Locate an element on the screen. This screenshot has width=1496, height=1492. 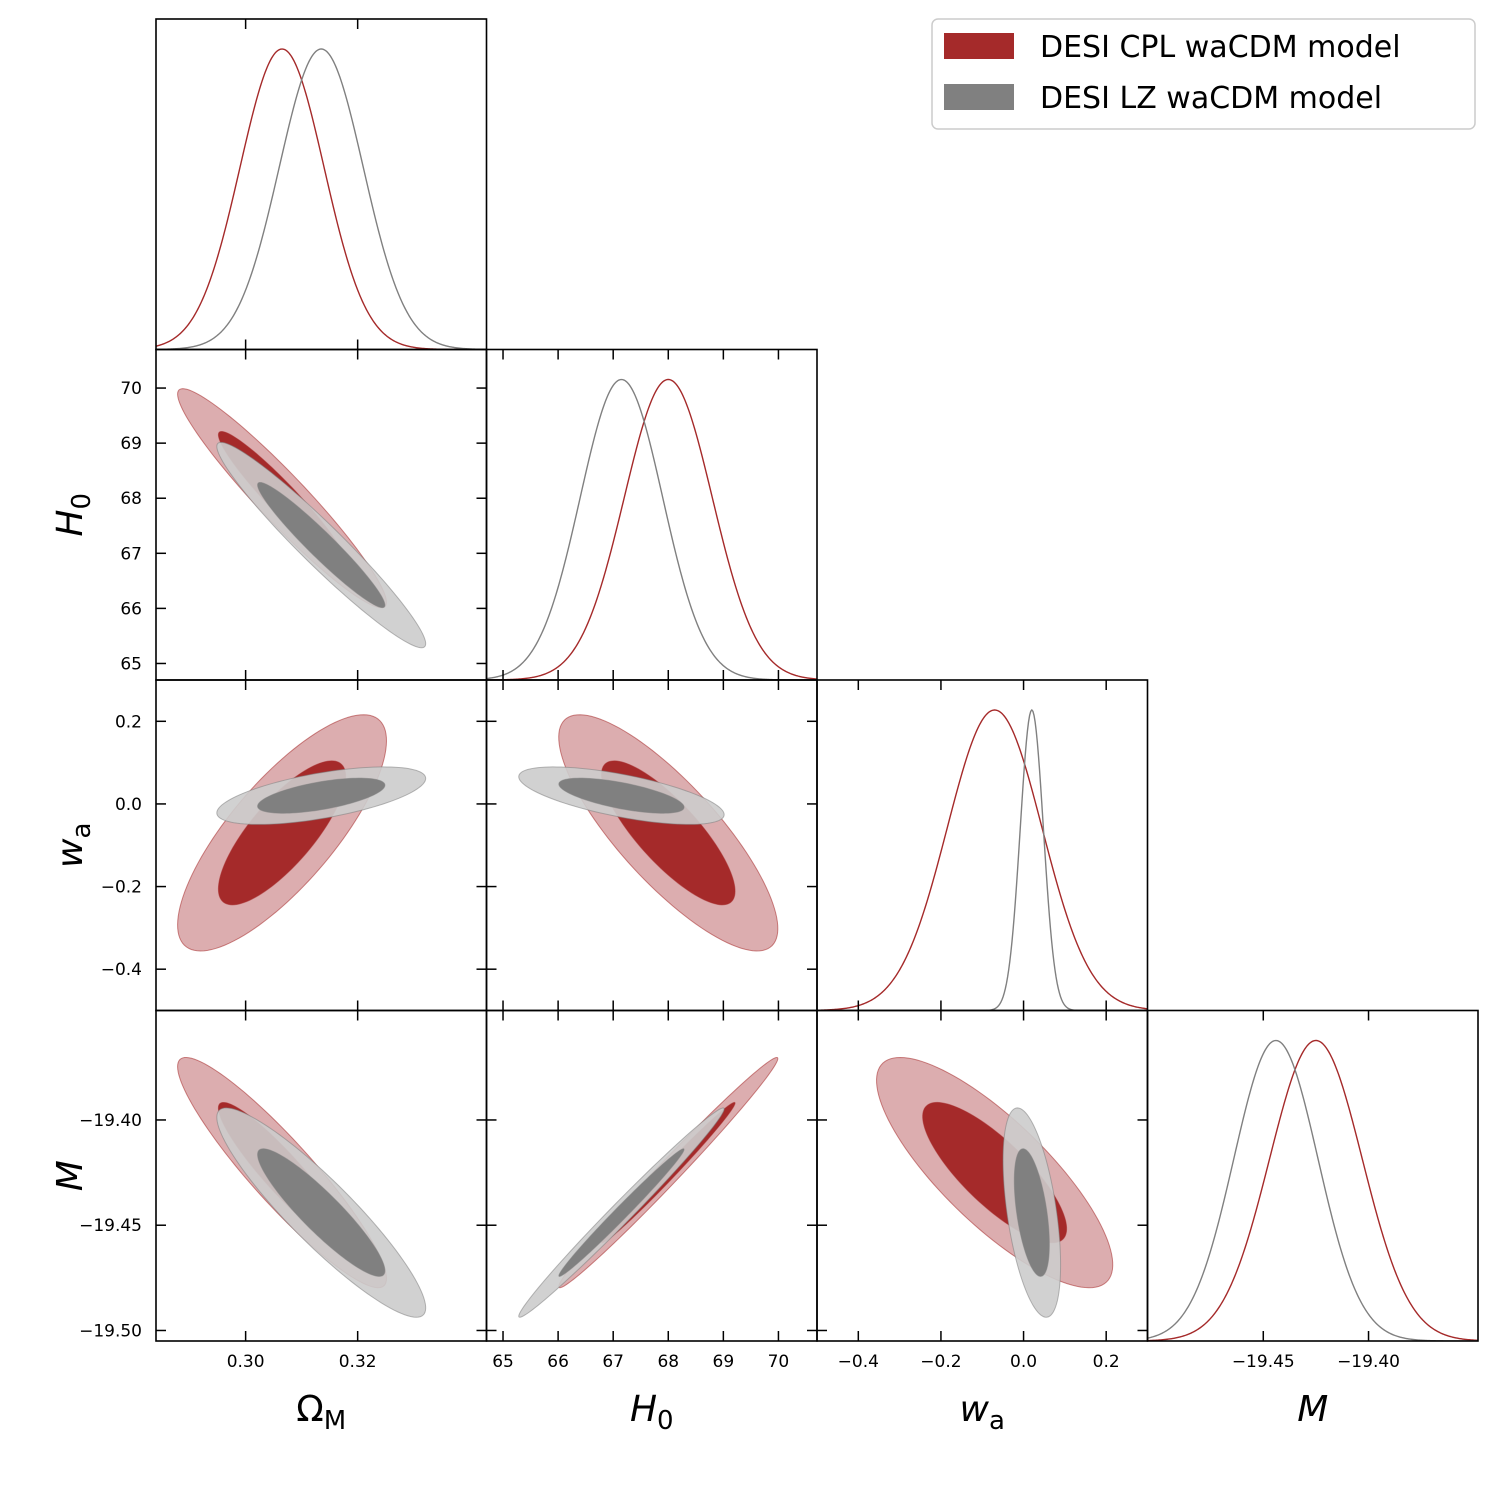
marginal-curve-cpl-wa is located at coordinates (982, 860).